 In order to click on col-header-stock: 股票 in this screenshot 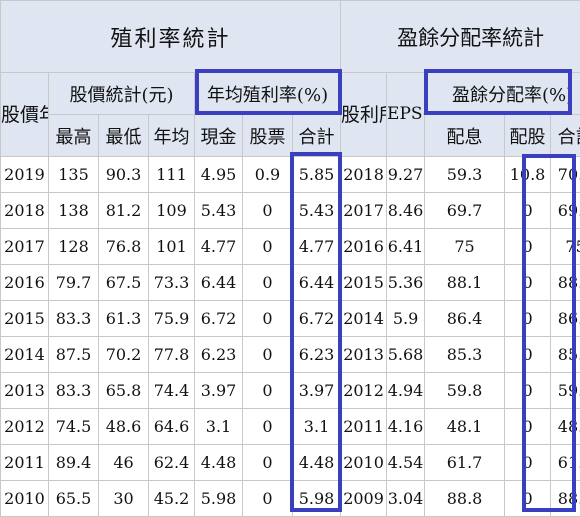, I will do `click(268, 136)`.